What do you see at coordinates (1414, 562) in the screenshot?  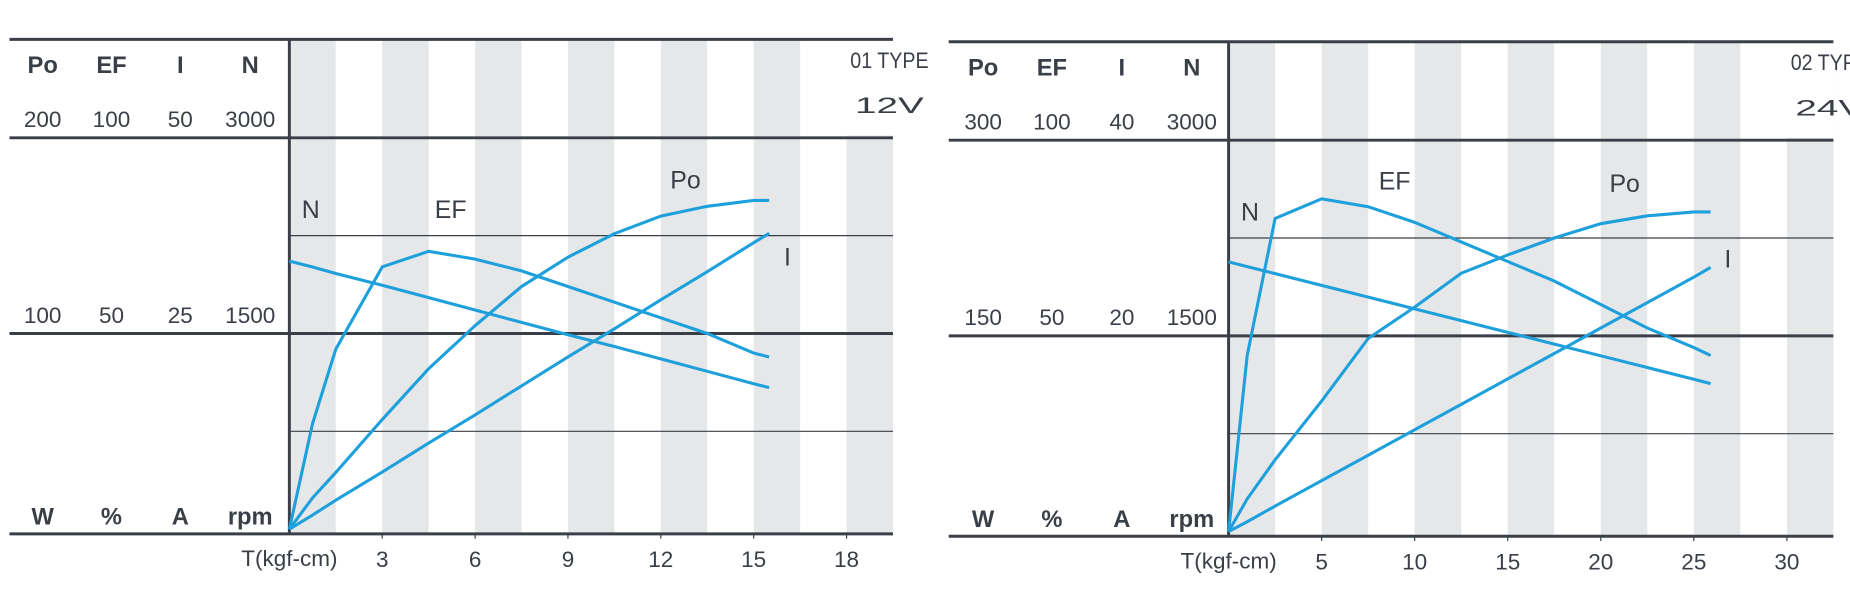 I see `x-tick-label: 10` at bounding box center [1414, 562].